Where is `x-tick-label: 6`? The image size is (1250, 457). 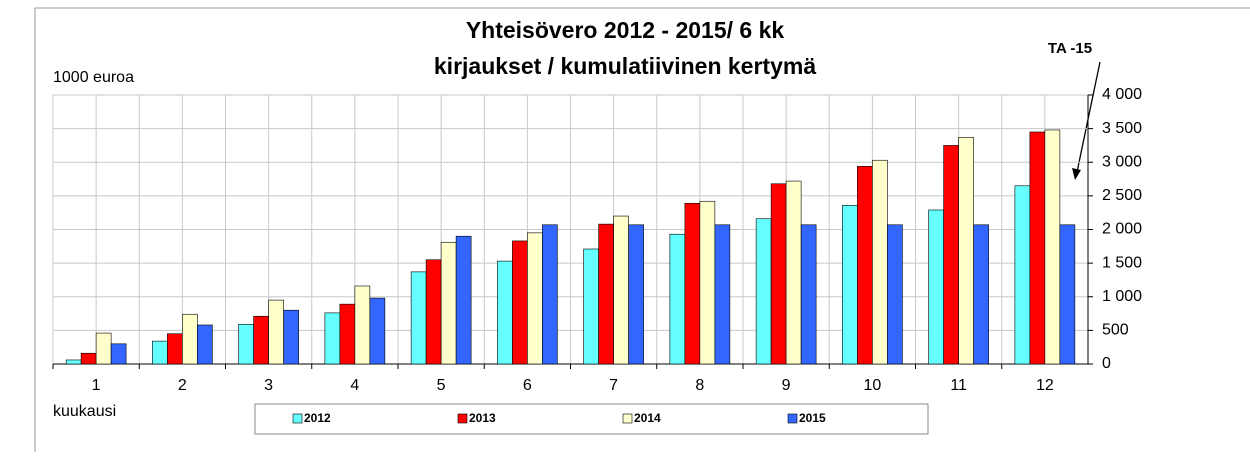
x-tick-label: 6 is located at coordinates (527, 385).